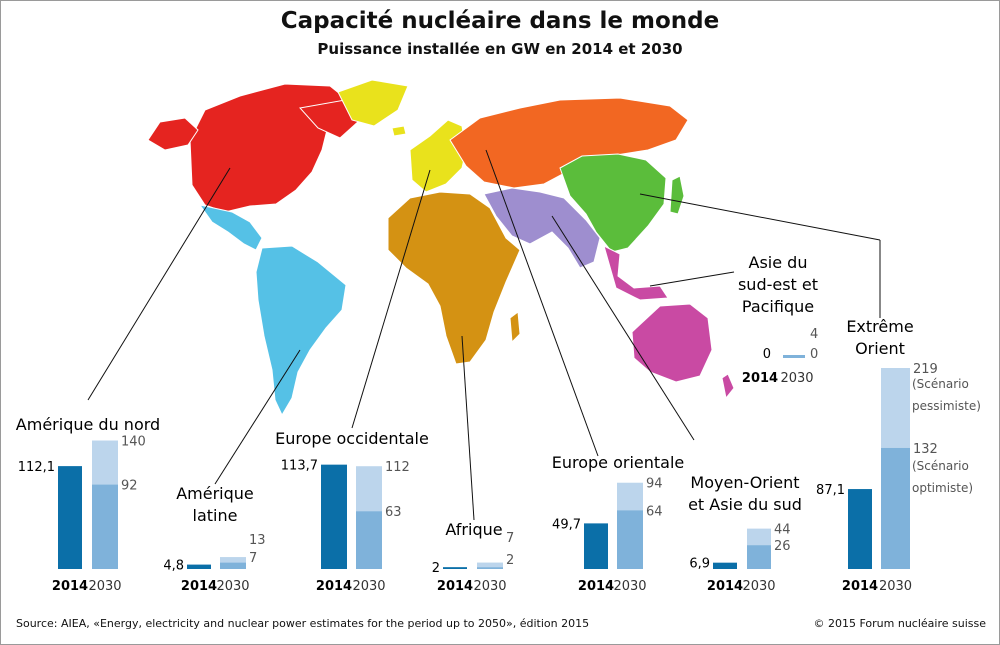 The height and width of the screenshot is (645, 1000). I want to click on annotation-pessimiste: pessimiste), so click(946, 406).